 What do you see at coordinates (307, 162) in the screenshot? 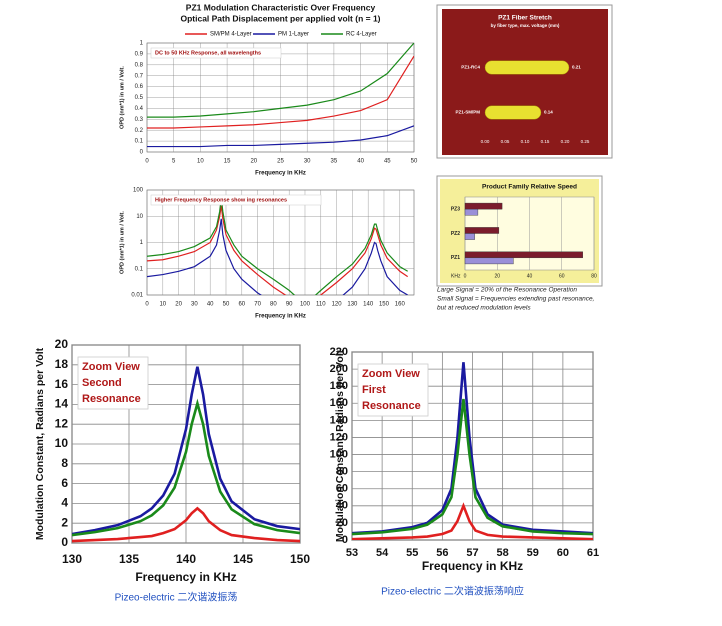
I see `x-tick-label: 30` at bounding box center [307, 162].